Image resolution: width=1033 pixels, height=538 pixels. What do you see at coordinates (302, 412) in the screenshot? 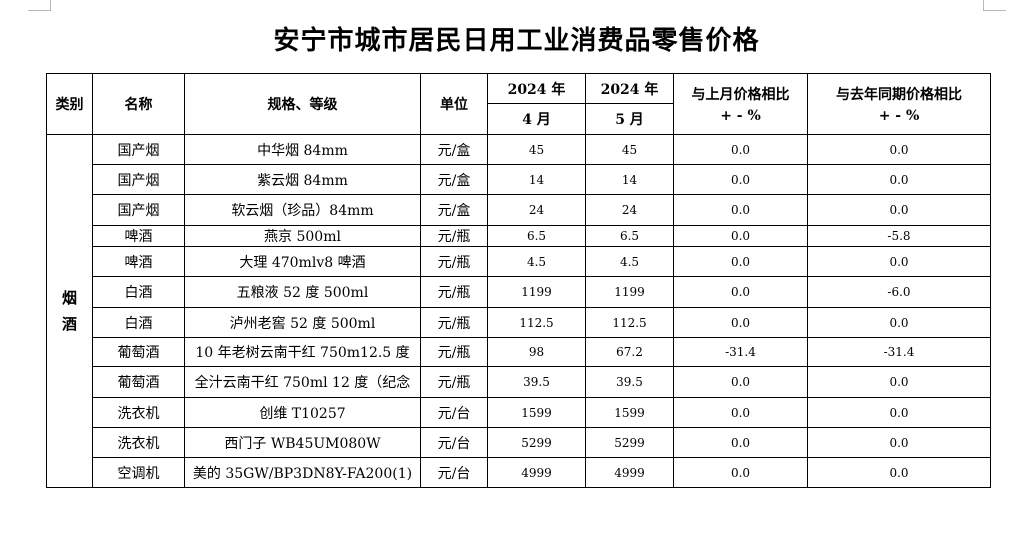
I see `item-spec: 创维 T10257` at bounding box center [302, 412].